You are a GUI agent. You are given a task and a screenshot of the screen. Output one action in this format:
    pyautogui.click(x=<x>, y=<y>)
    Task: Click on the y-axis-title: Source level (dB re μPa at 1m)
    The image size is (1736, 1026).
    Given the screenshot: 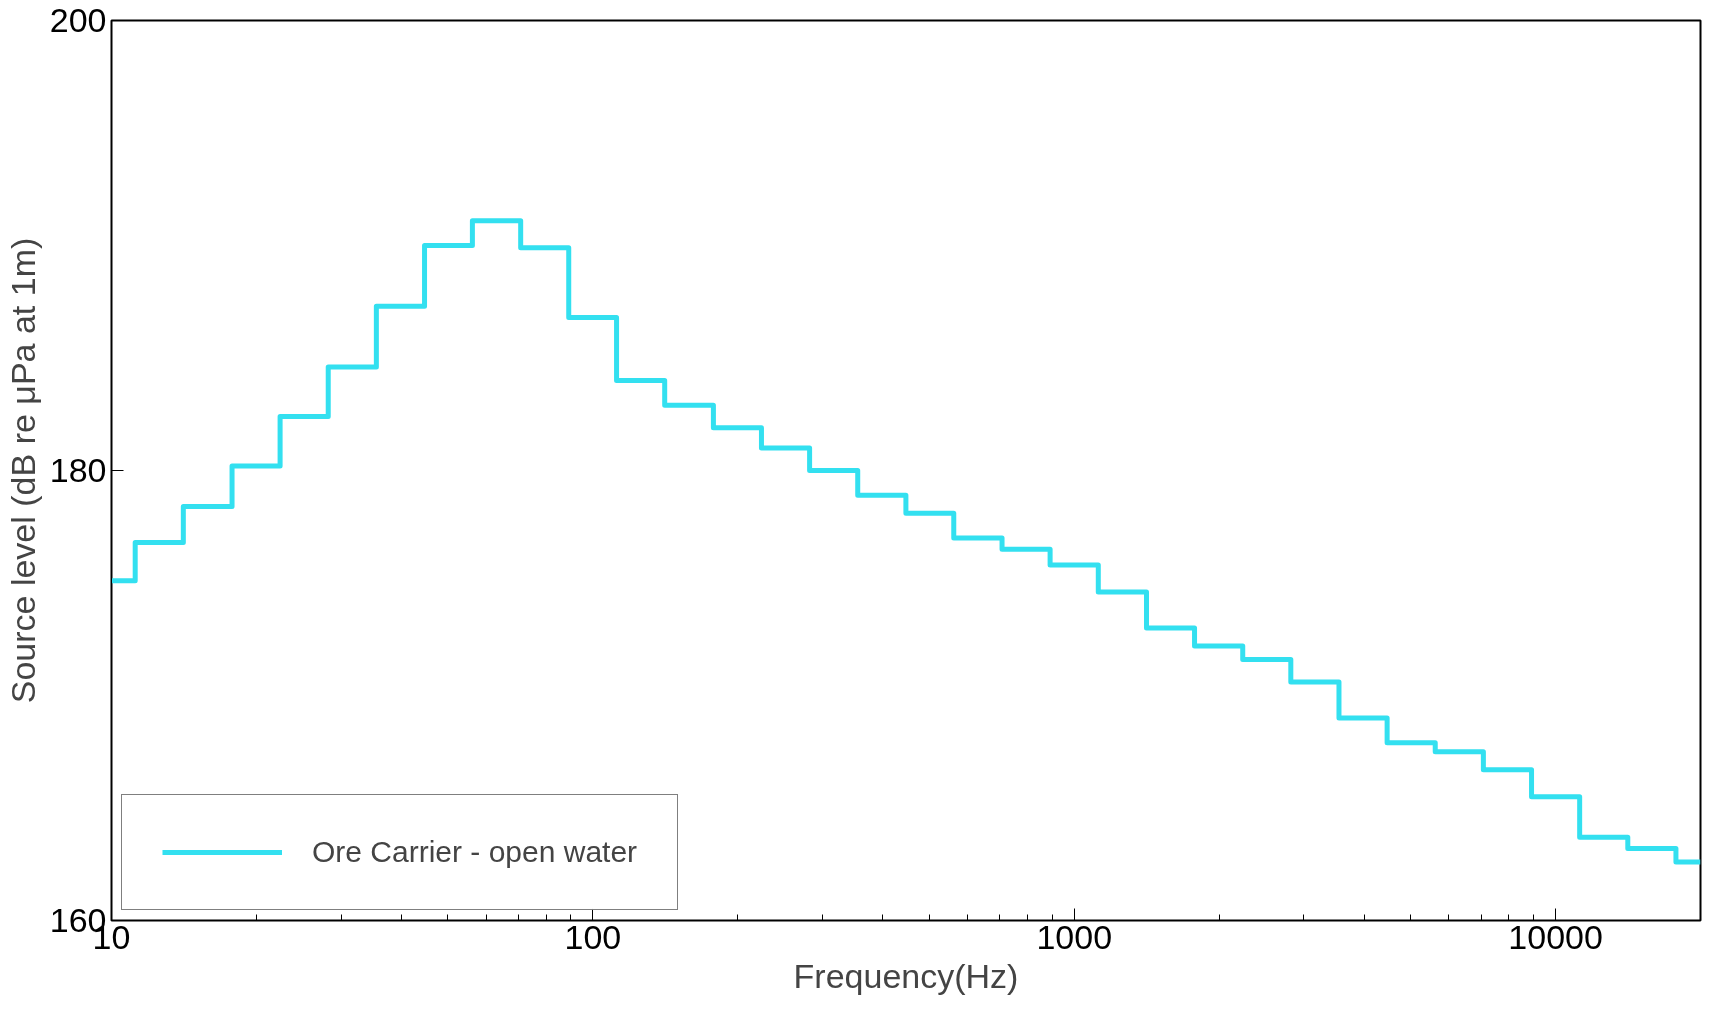 What is the action you would take?
    pyautogui.click(x=22, y=470)
    